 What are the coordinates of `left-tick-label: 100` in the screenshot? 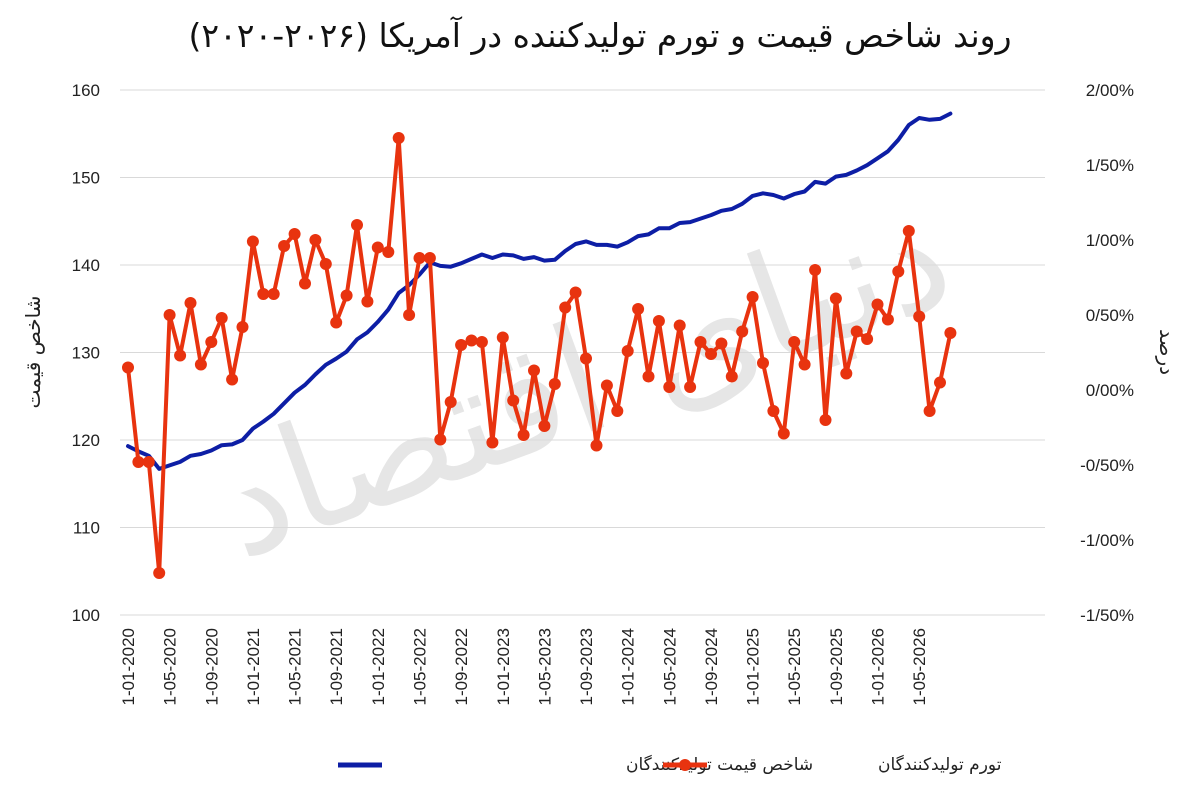 It's located at (86, 615).